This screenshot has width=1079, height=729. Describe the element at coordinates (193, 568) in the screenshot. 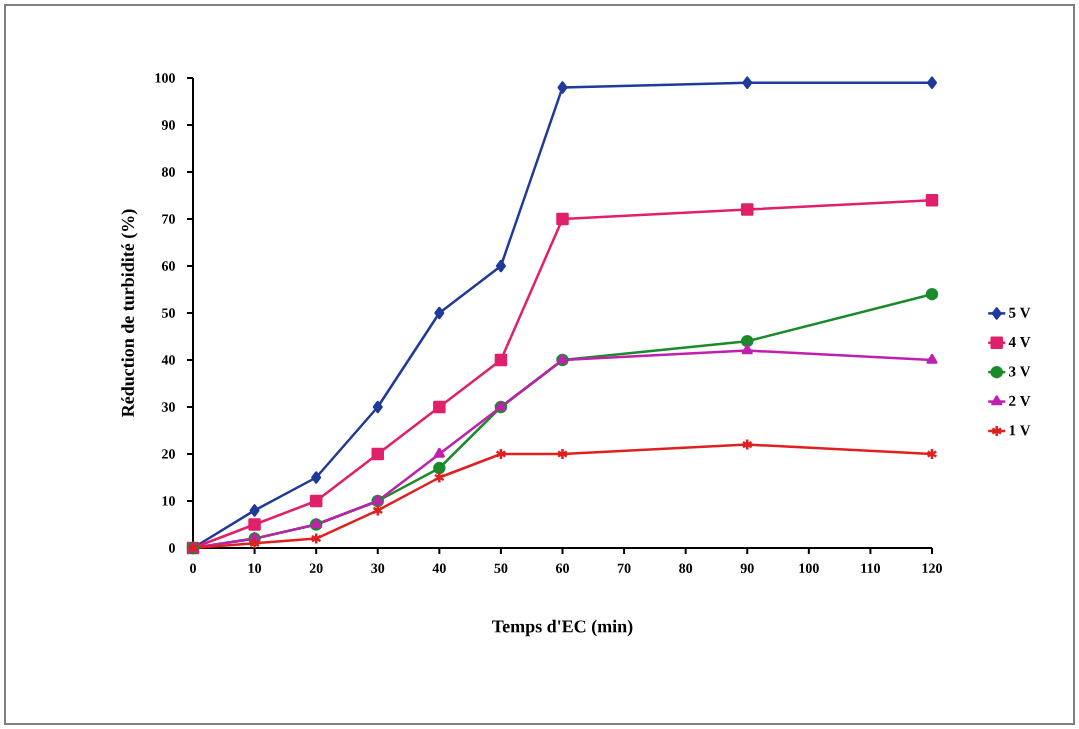

I see `x-tick-label: 0` at that location.